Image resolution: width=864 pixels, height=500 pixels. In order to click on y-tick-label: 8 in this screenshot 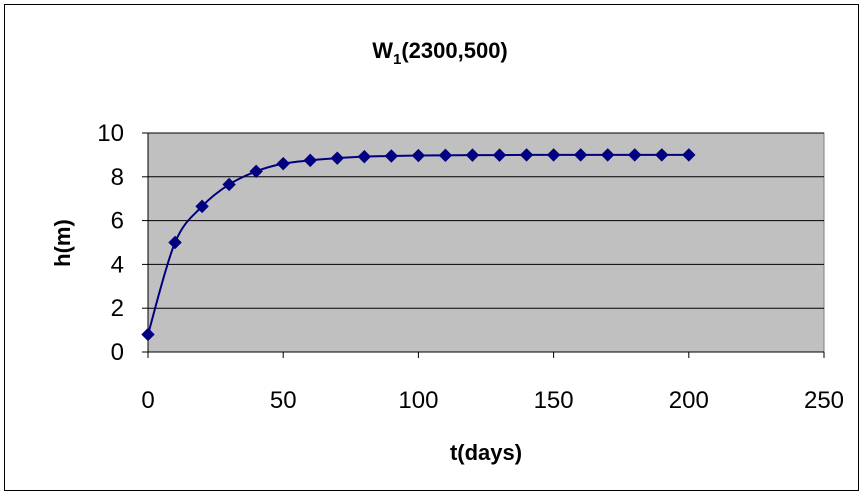, I will do `click(117, 177)`.